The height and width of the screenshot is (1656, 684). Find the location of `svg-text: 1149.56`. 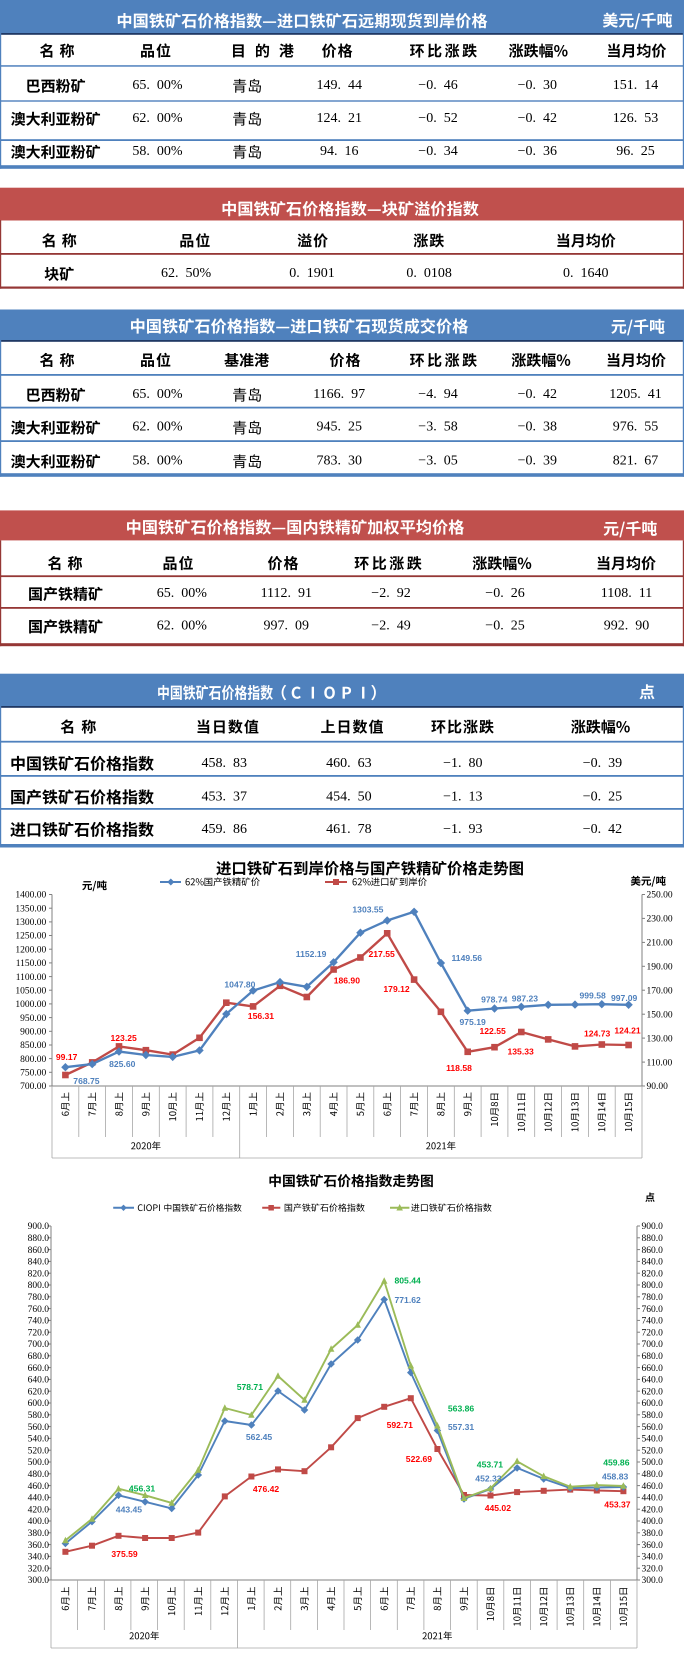

svg-text: 1149.56 is located at coordinates (467, 958).